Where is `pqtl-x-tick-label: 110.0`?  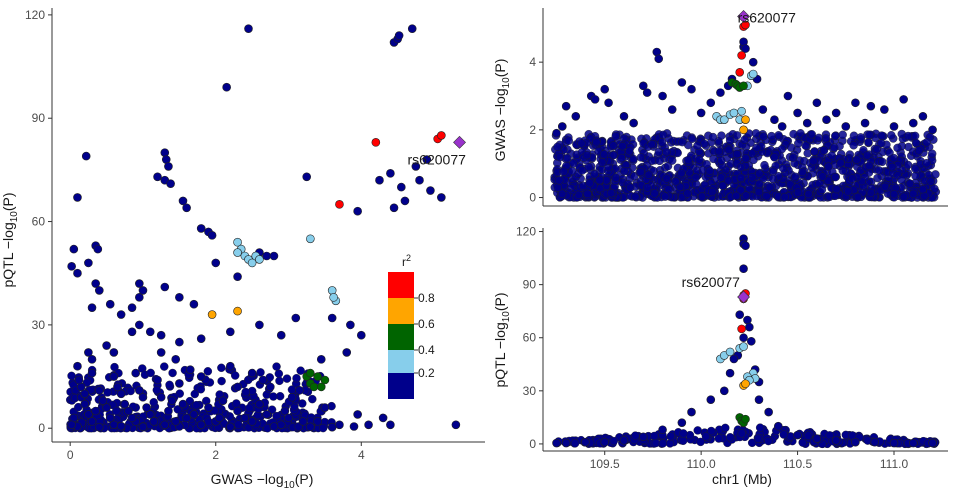
pqtl-x-tick-label: 110.0 is located at coordinates (701, 464).